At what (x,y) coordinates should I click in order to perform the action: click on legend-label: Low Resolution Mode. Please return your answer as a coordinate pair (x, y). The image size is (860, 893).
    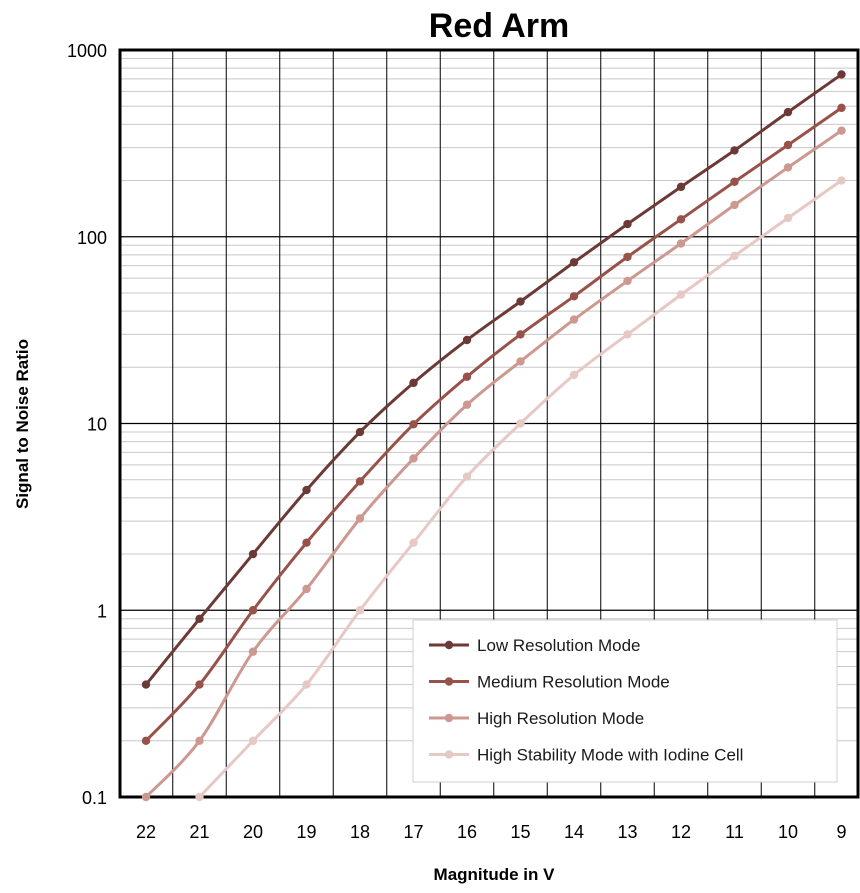
    Looking at the image, I should click on (558, 645).